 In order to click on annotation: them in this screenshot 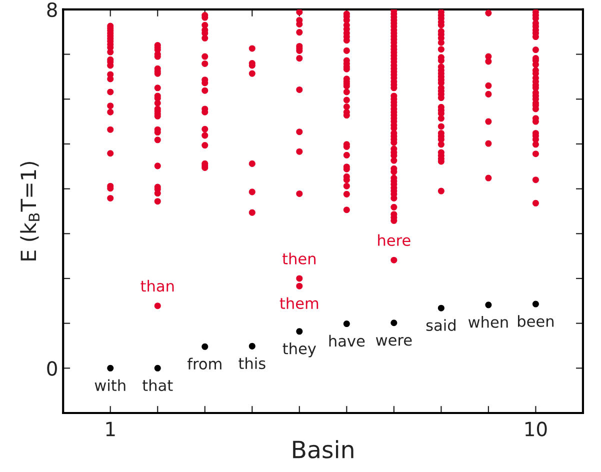, I will do `click(299, 303)`.